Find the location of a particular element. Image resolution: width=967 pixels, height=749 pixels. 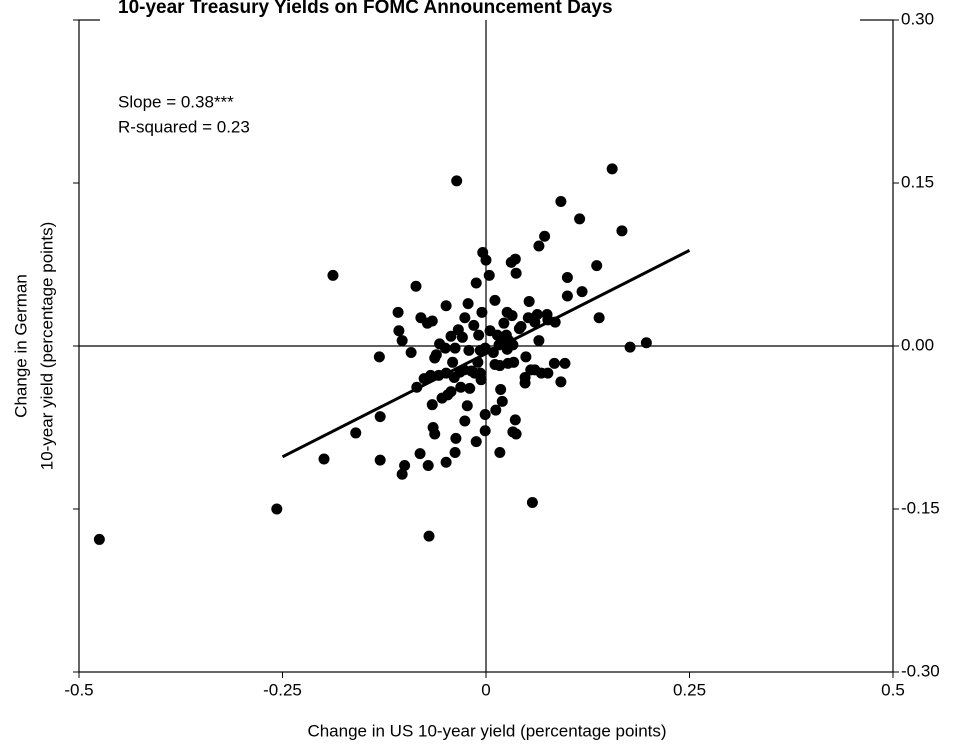

annotation: Slope = 0.38*** is located at coordinates (176, 101).